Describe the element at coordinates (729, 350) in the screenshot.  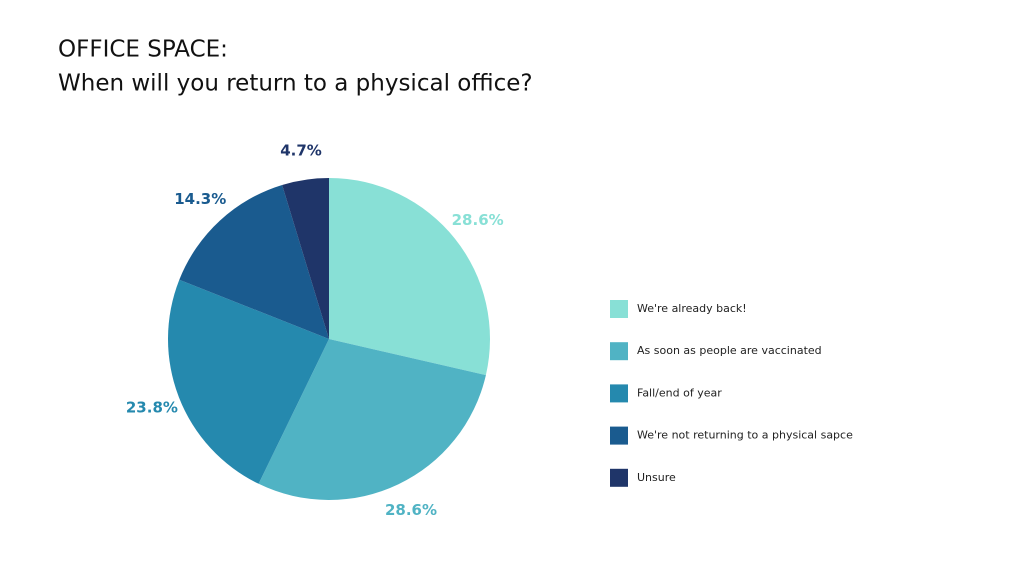
I see `legend-label: As soon as people are vaccinated` at that location.